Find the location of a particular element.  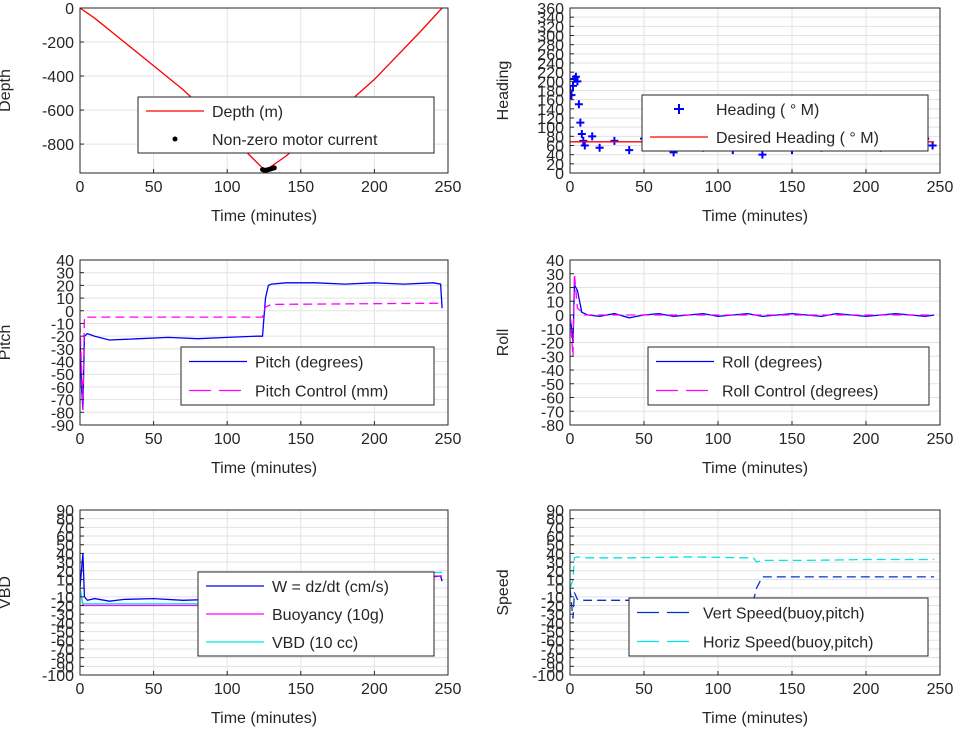

legend-entry-label: Vert Speed(buoy,pitch) is located at coordinates (784, 614).